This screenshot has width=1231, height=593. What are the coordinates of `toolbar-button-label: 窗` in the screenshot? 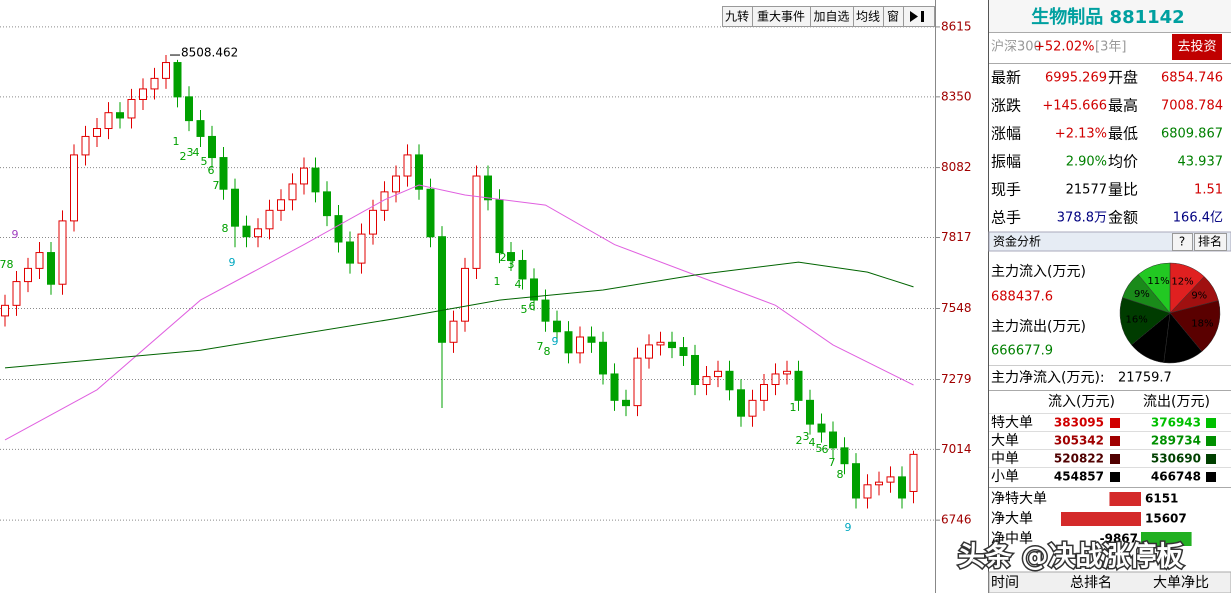 It's located at (893, 17).